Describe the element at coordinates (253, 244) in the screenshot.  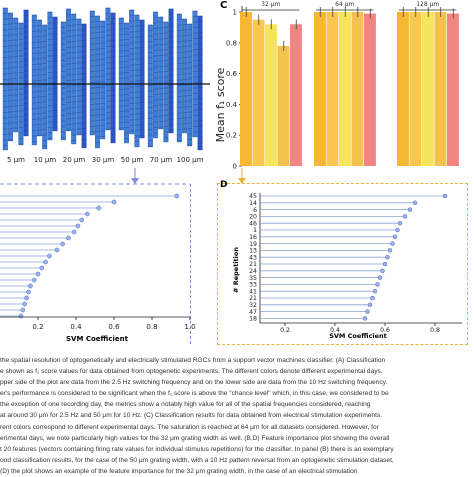
I see `panel-d-repetition-label: 19` at that location.